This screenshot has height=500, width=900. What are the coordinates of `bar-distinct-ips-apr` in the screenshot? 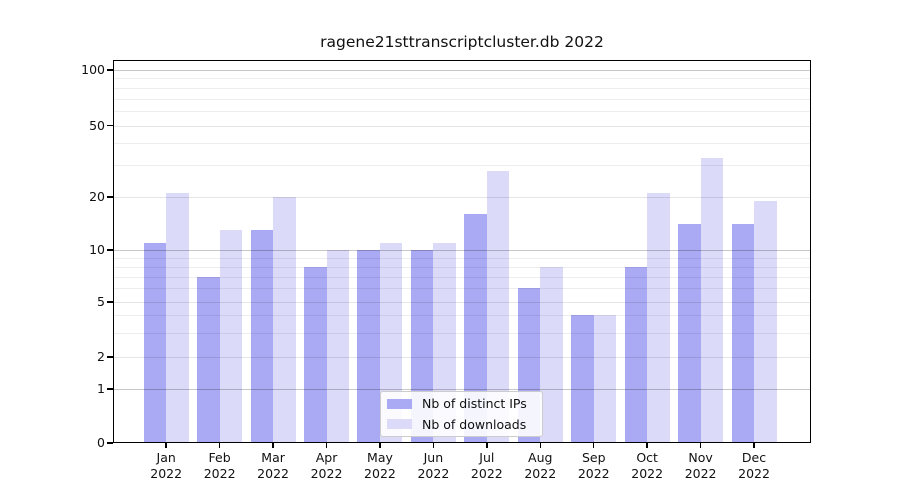 It's located at (315, 354).